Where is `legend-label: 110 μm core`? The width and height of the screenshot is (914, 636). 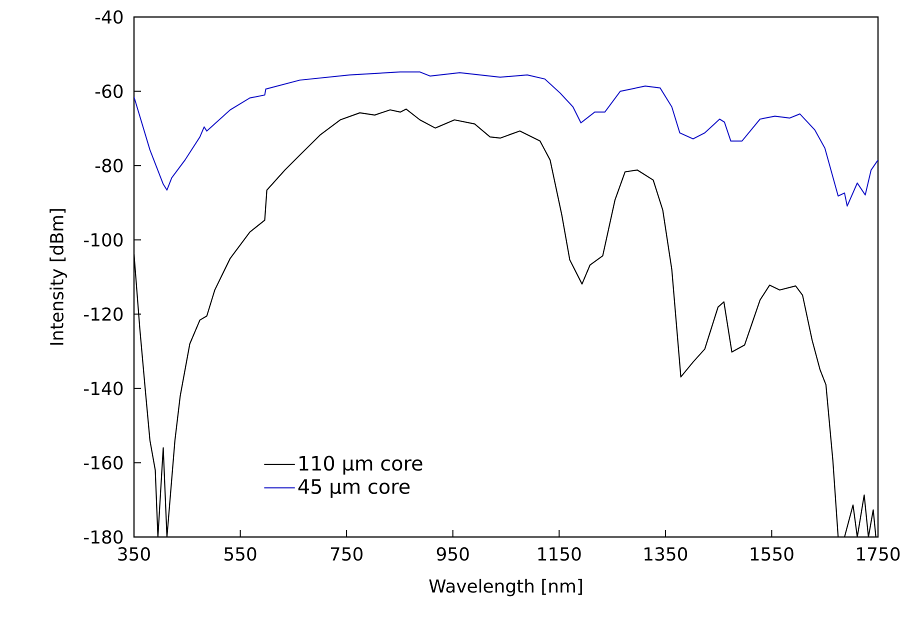
legend-label: 110 μm core is located at coordinates (361, 465).